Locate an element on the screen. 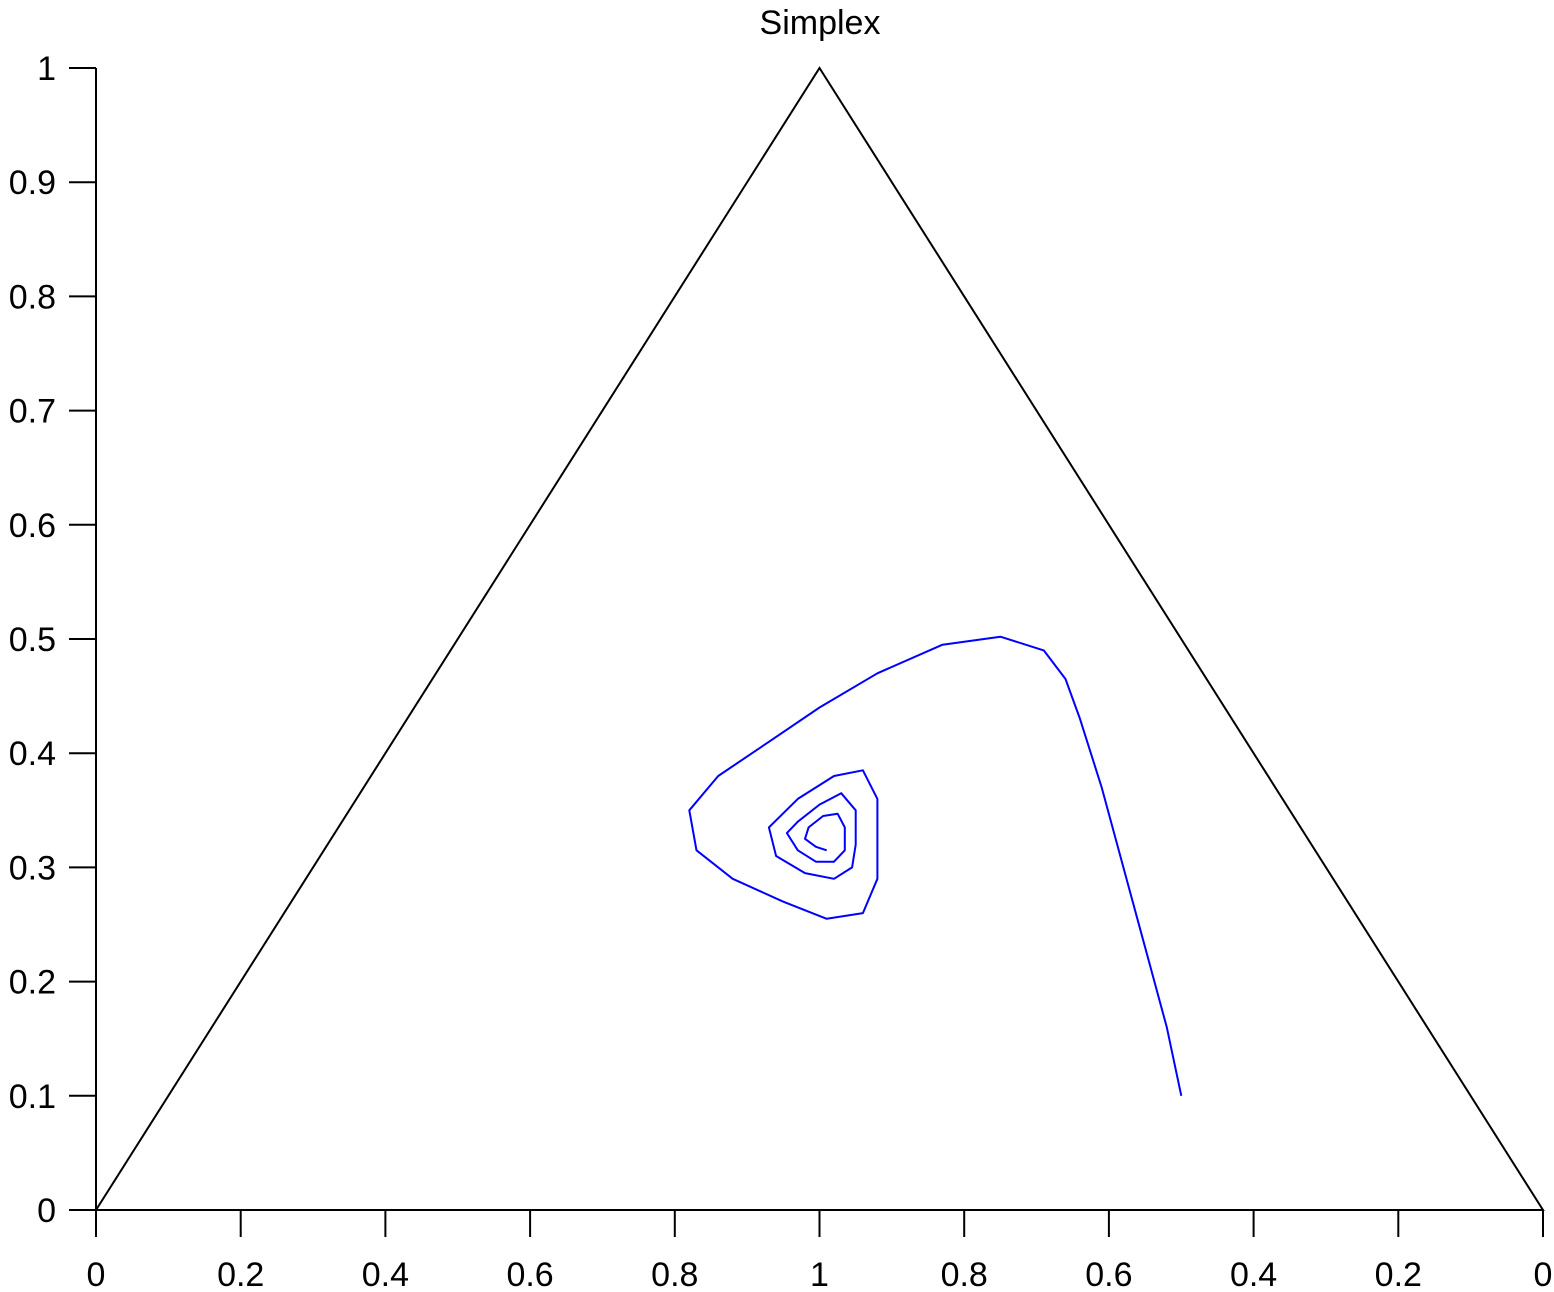 This screenshot has width=1554, height=1292. y-tick-label: 0.8 is located at coordinates (32, 297).